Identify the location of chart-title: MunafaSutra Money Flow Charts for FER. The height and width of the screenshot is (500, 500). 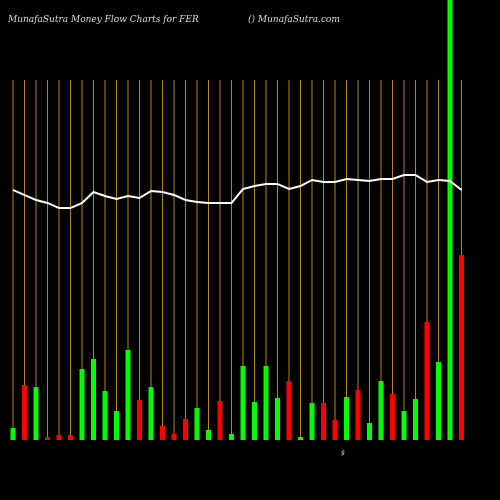
(103, 20).